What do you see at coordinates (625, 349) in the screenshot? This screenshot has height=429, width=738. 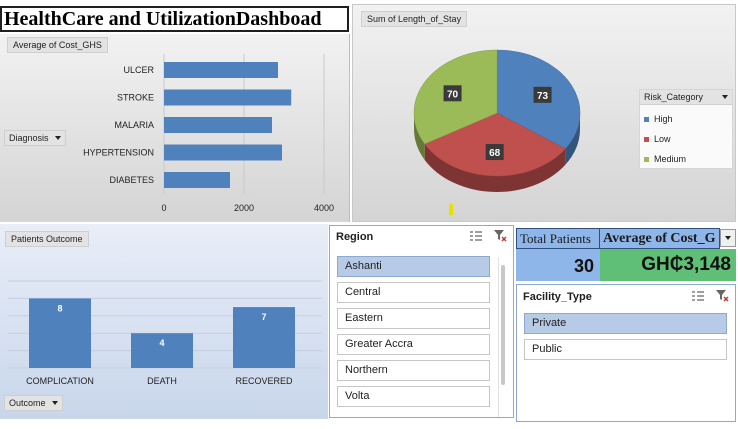 I see `facility-slicer-item: Public` at bounding box center [625, 349].